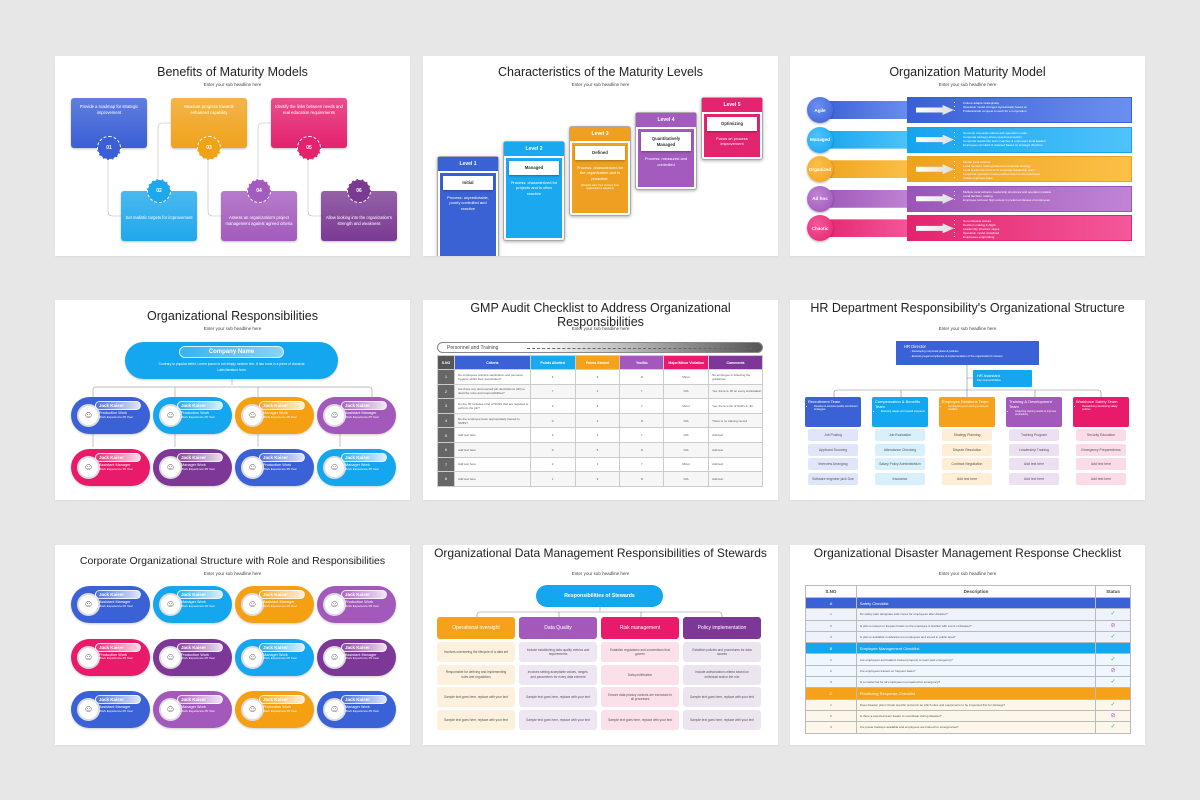 The width and height of the screenshot is (1200, 800). Describe the element at coordinates (666, 161) in the screenshot. I see `level-desc: Process: measured and controlled` at that location.